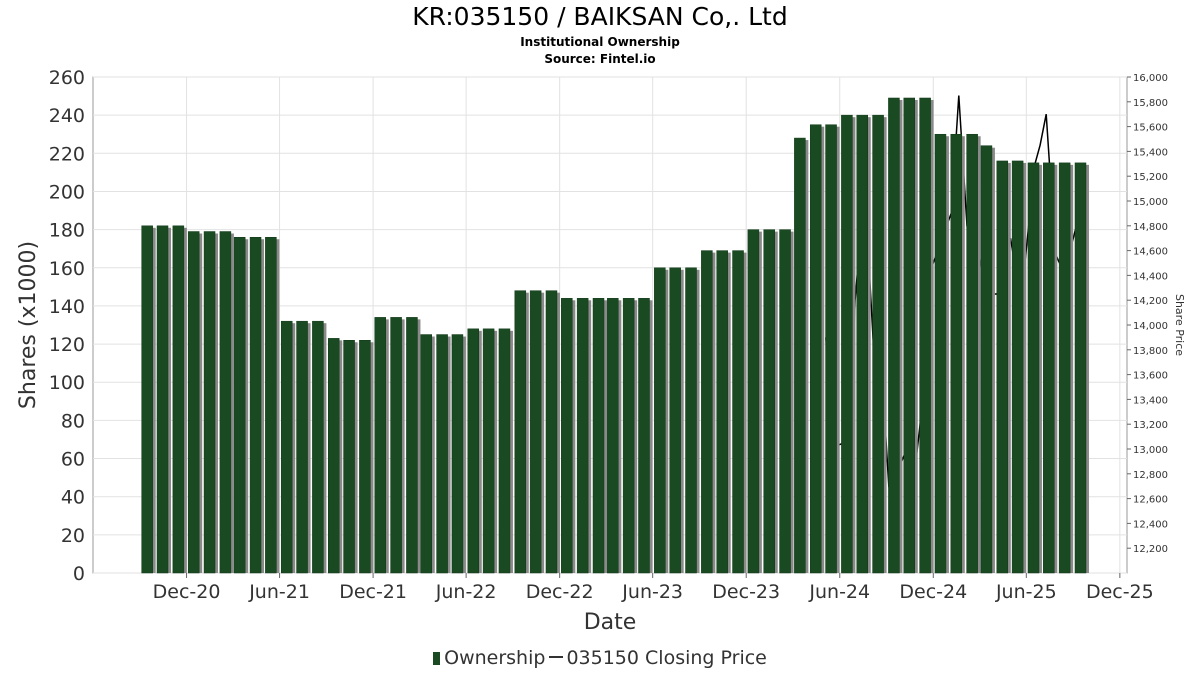 The width and height of the screenshot is (1200, 675). What do you see at coordinates (600, 59) in the screenshot?
I see `chart-source: Source: Fintel.io` at bounding box center [600, 59].